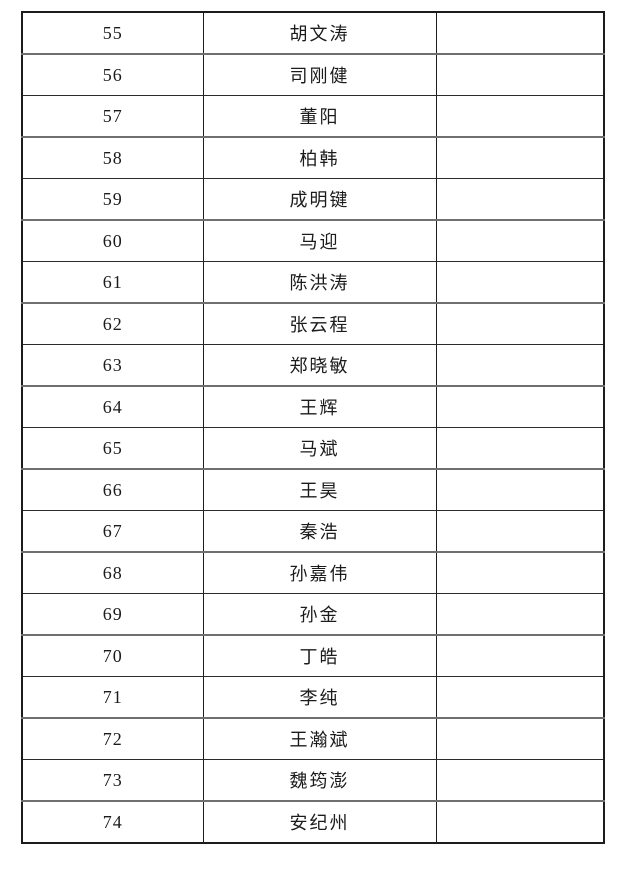 This screenshot has height=870, width=626. I want to click on row-number-cell: 70, so click(112, 656).